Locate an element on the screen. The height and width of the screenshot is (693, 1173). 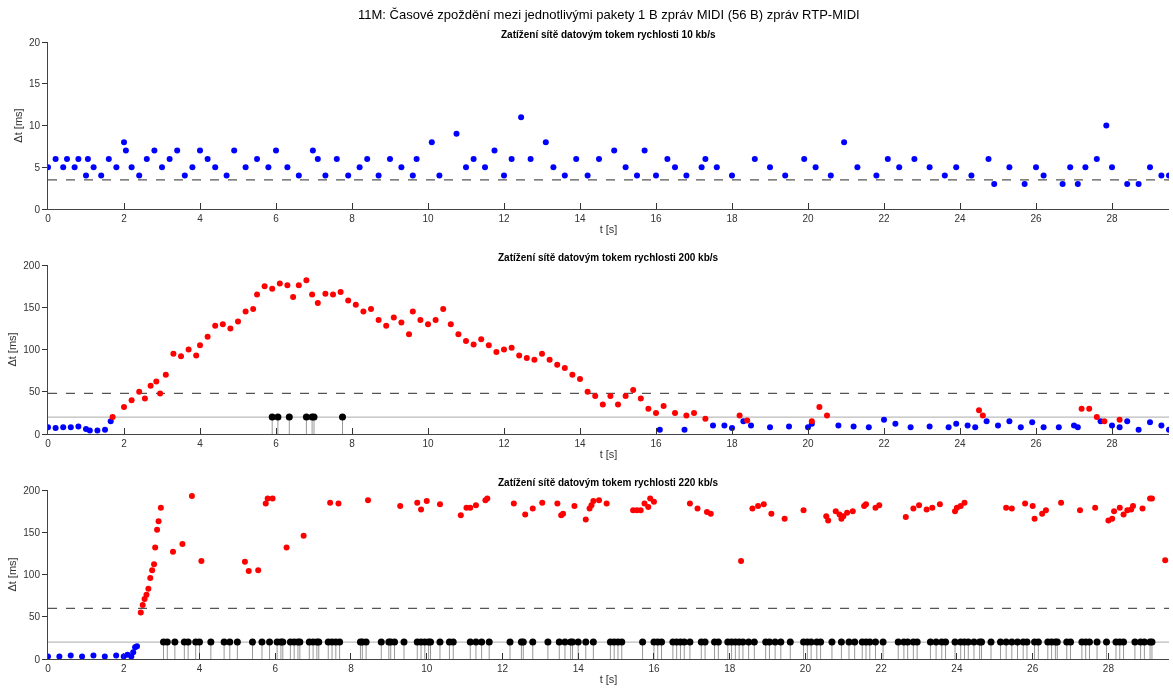
y-tick-label: 20 is located at coordinates (34, 42).